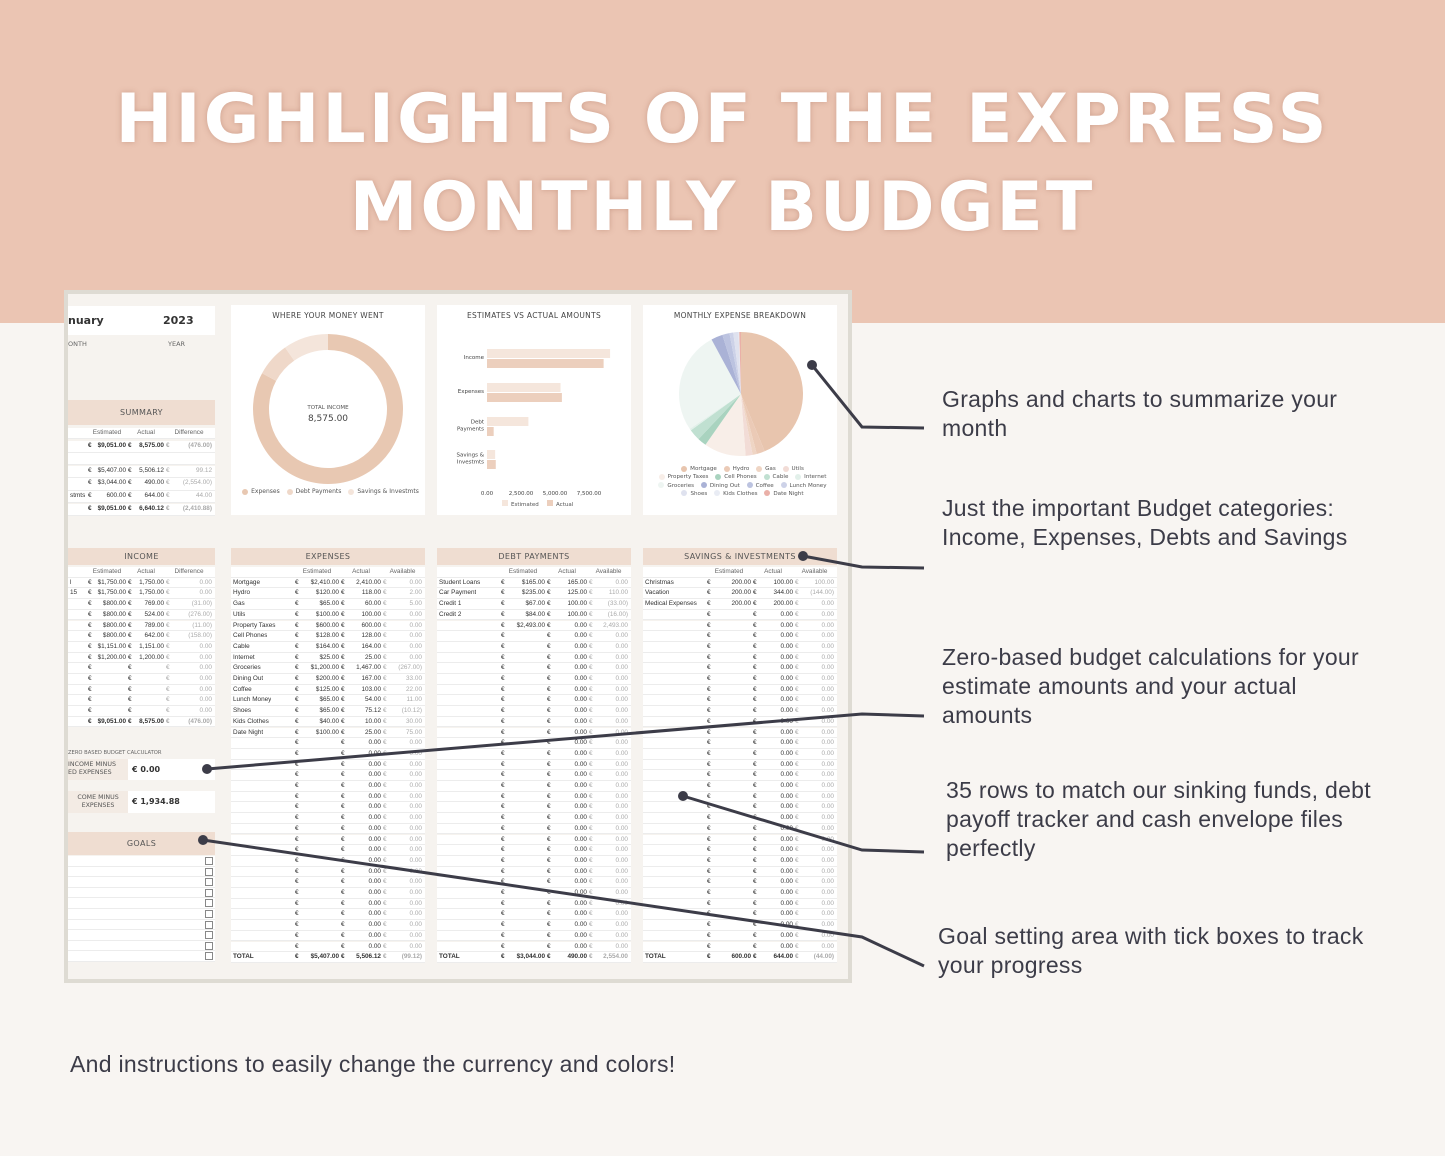  Describe the element at coordinates (177, 344) in the screenshot. I see `year-label: YEAR` at that location.